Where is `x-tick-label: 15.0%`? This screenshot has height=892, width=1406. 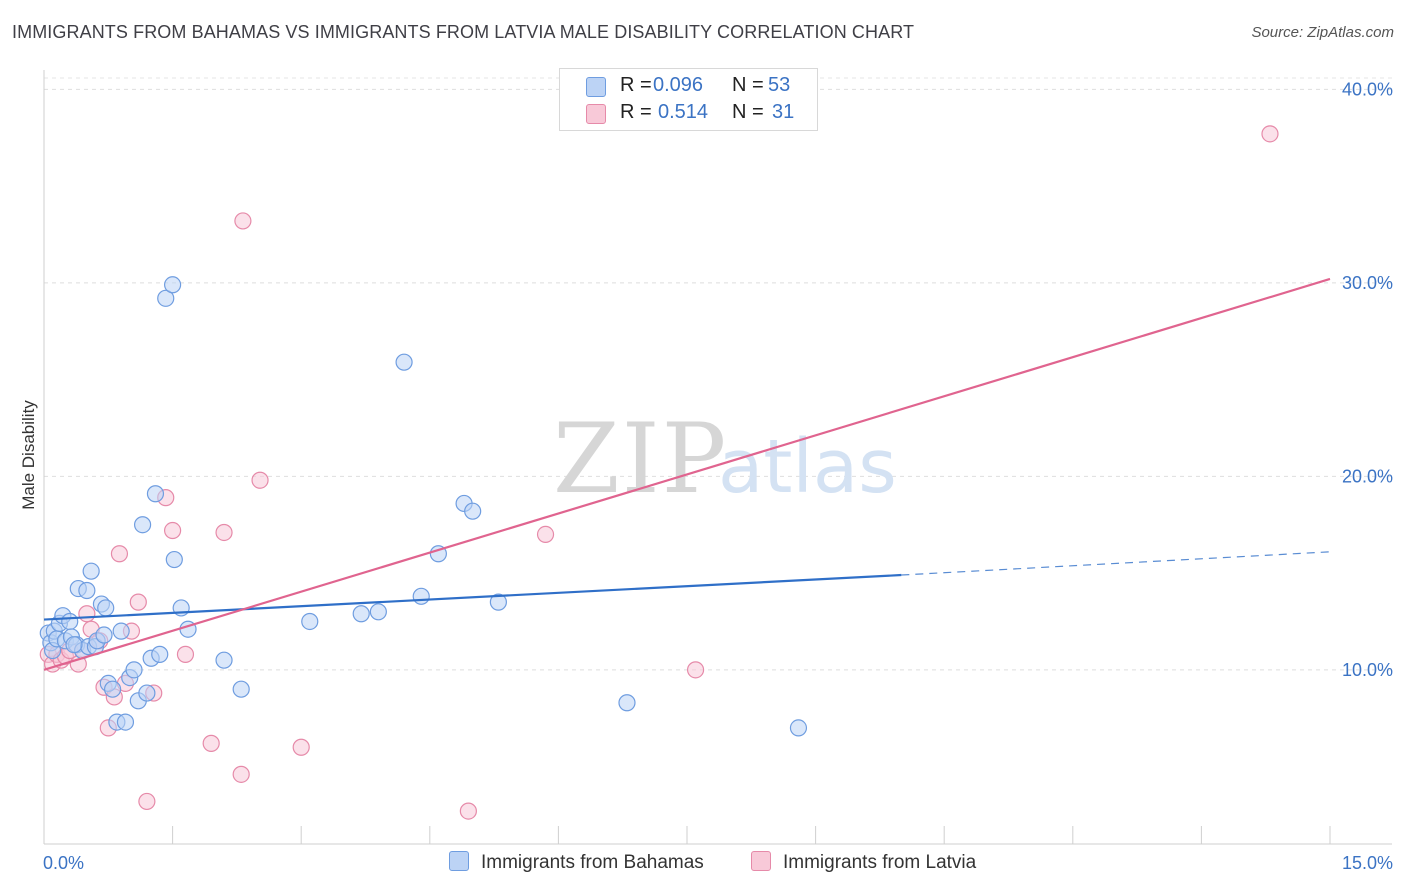 x-tick-label: 15.0% is located at coordinates (1367, 863).